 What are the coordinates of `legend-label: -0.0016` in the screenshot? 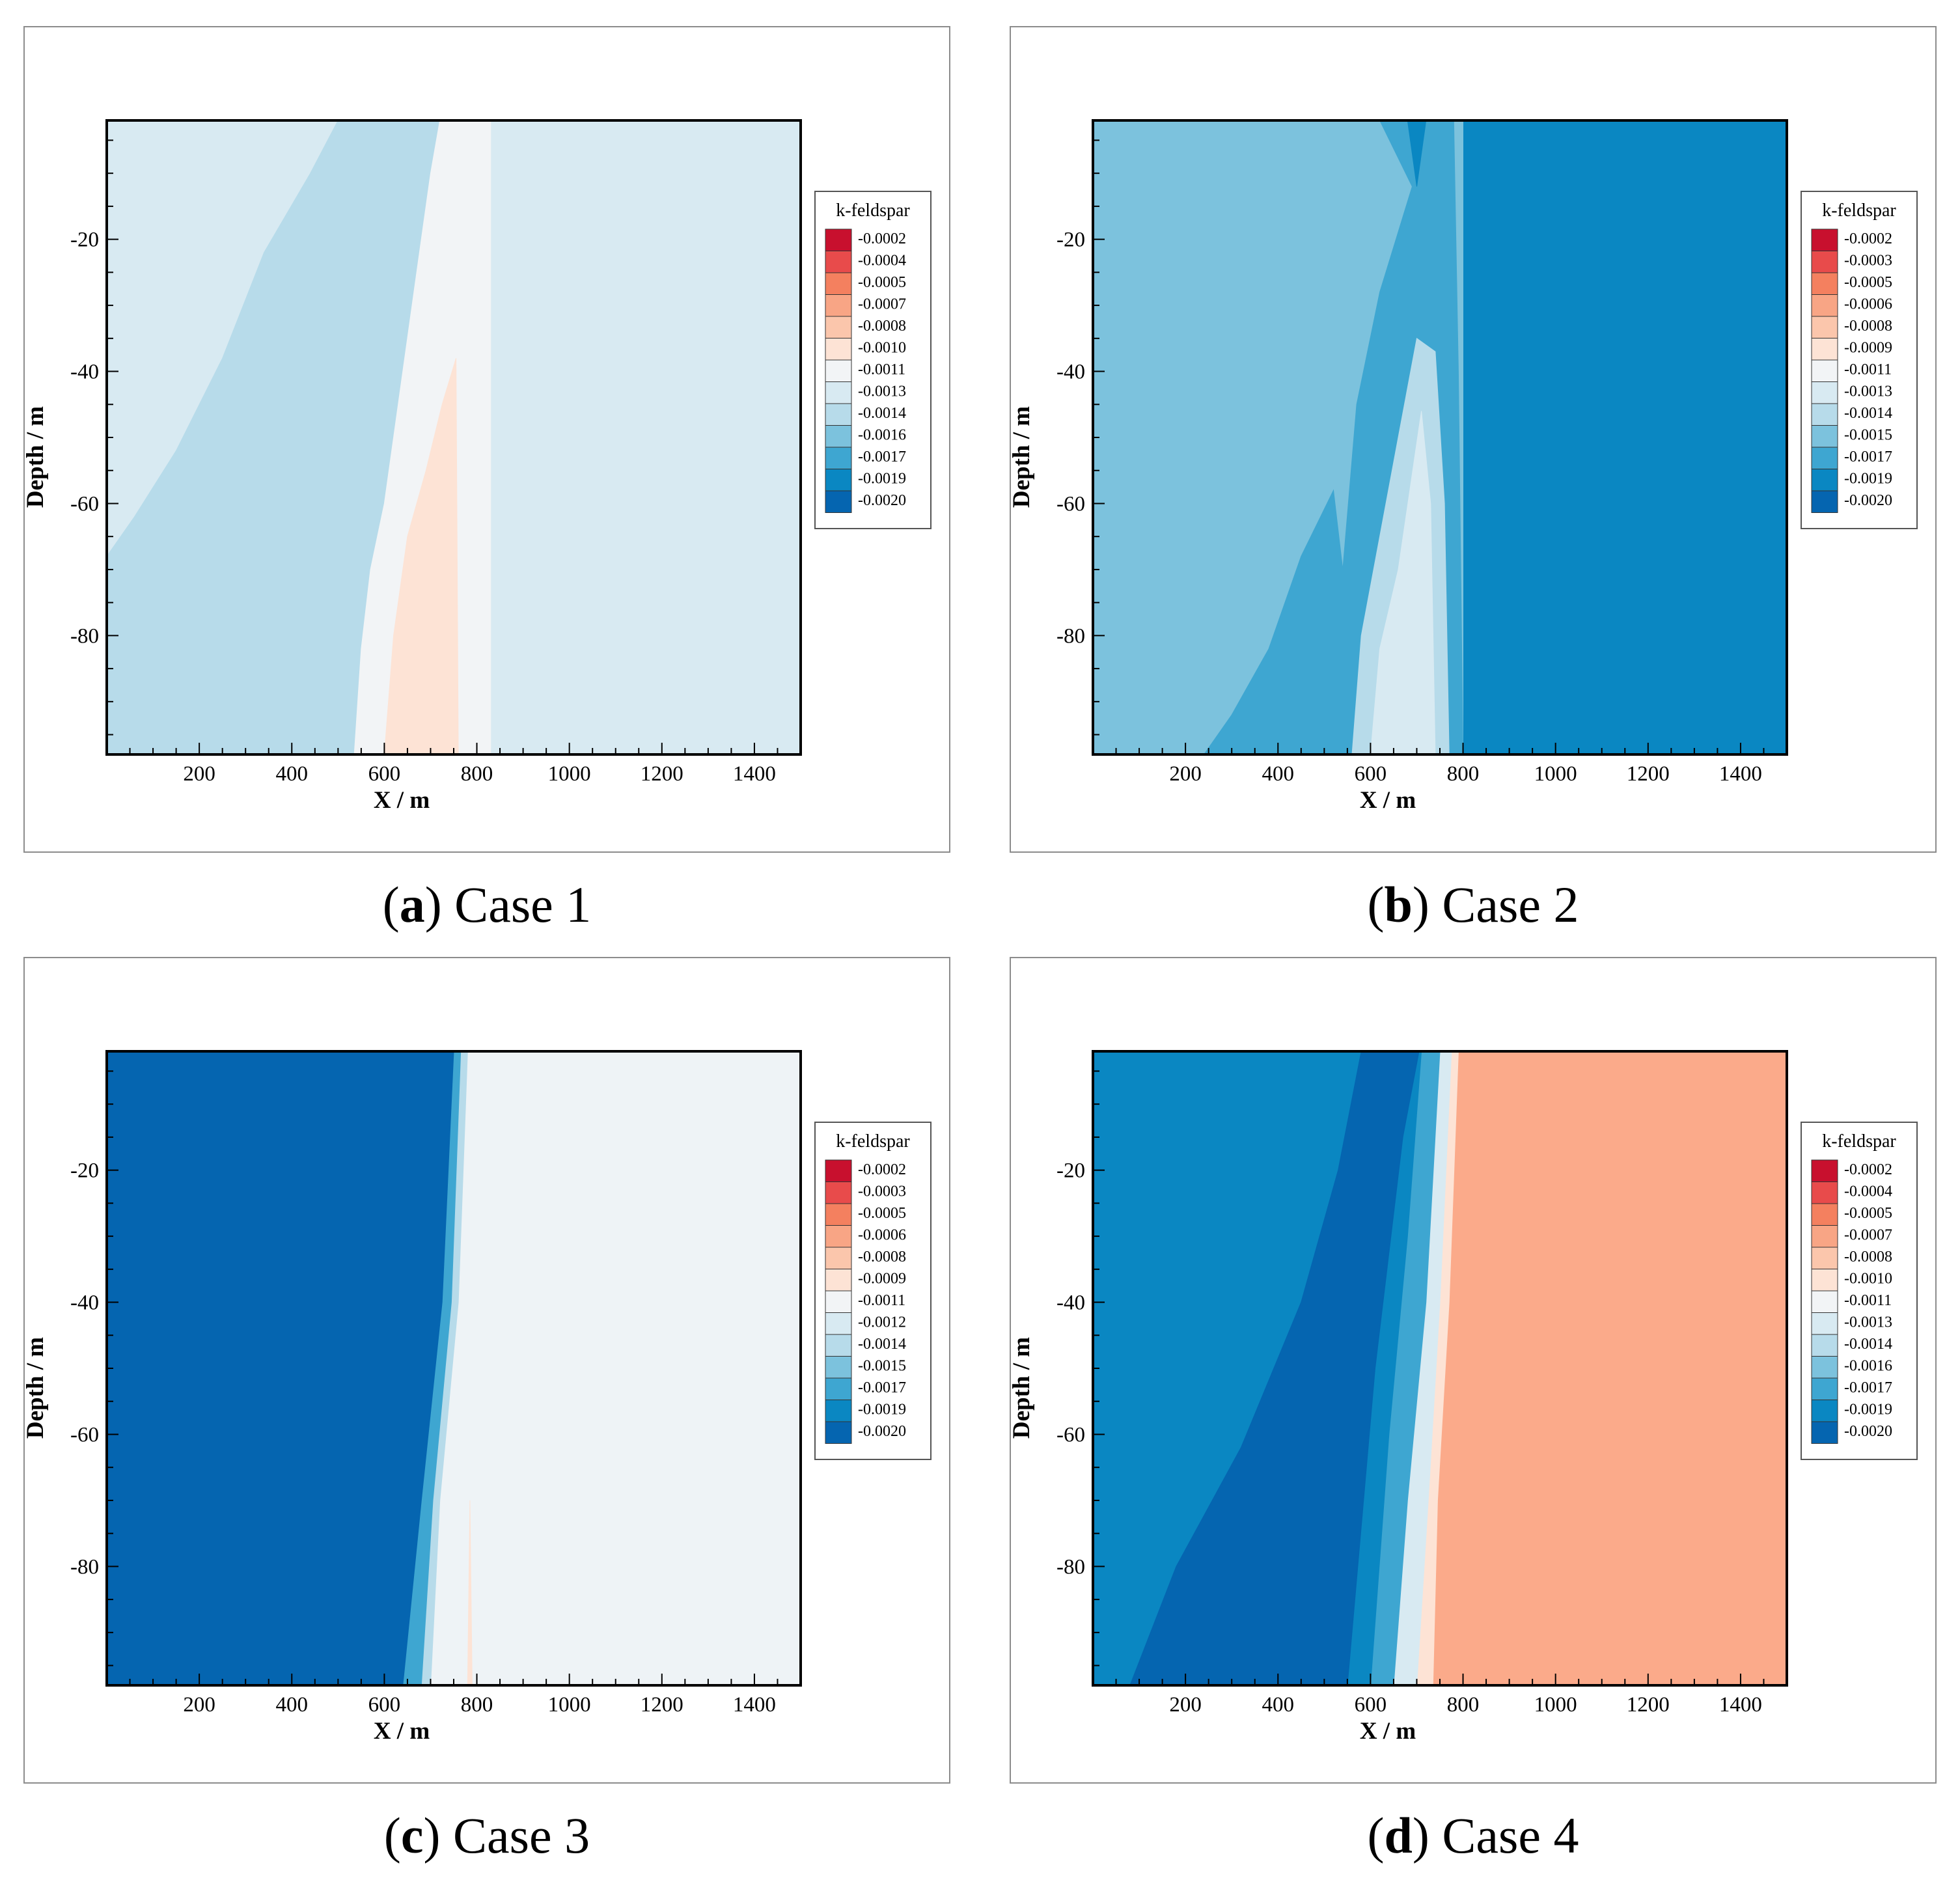 It's located at (882, 435).